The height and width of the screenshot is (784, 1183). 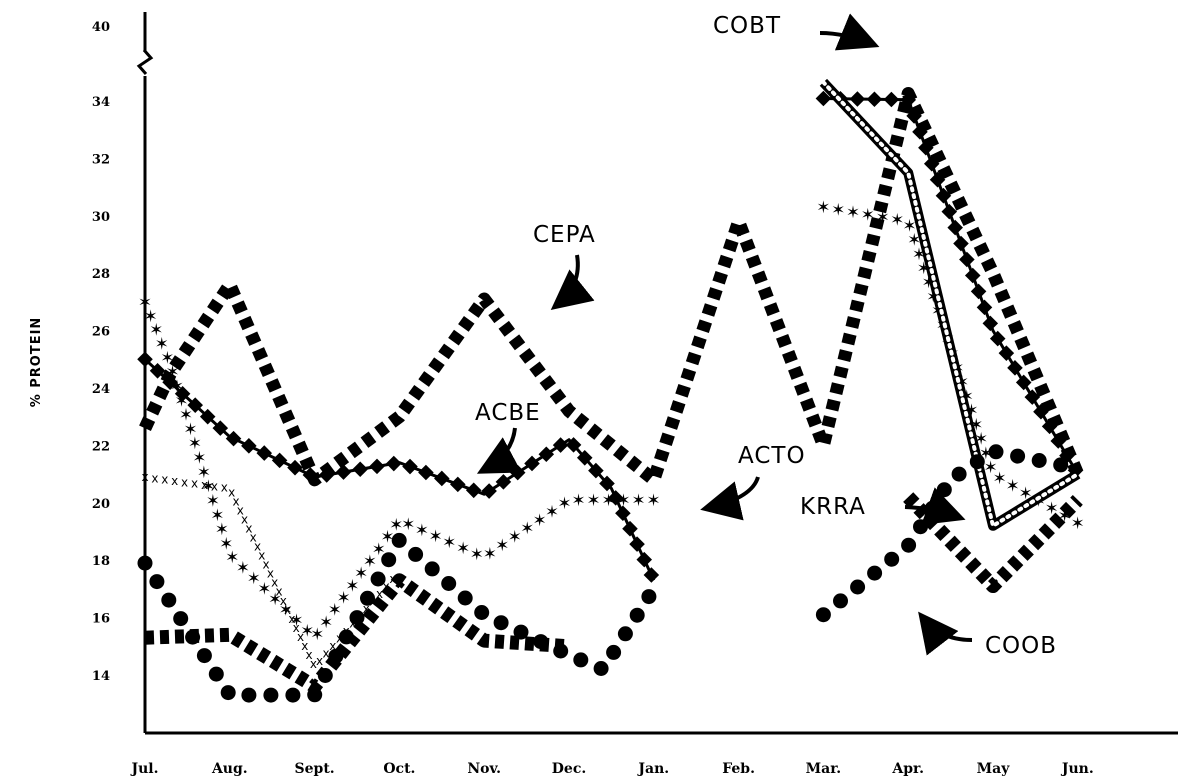 I want to click on series-coob, so click(x=397, y=617).